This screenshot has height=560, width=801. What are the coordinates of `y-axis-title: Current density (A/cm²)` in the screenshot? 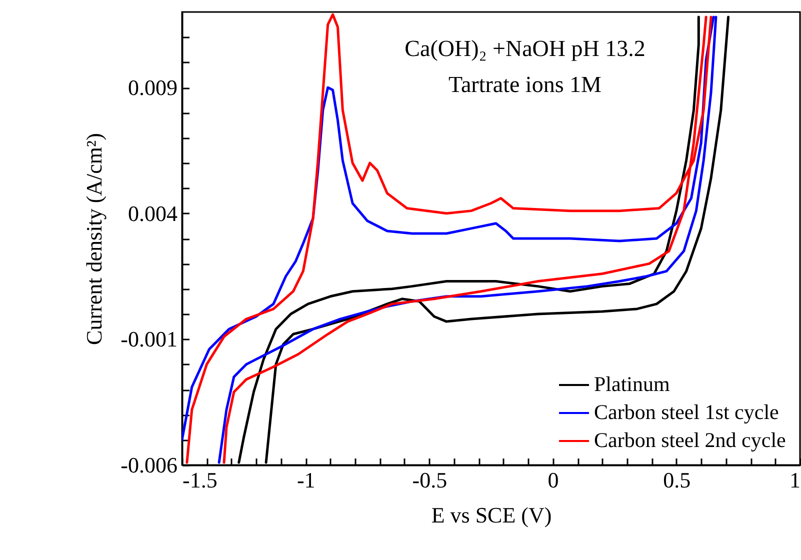 It's located at (94, 239).